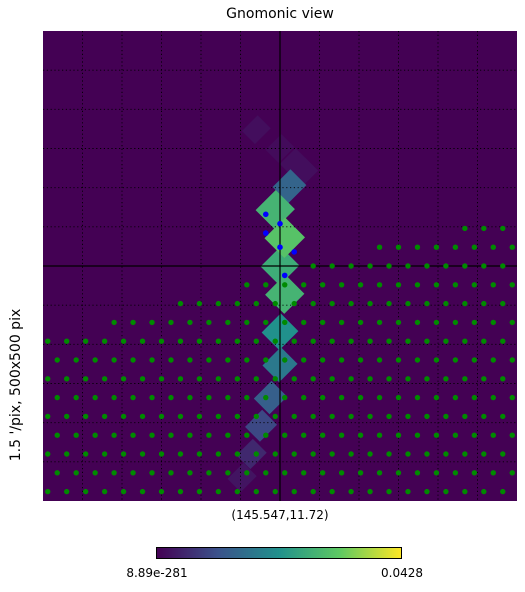  What do you see at coordinates (157, 573) in the screenshot?
I see `colorbar-min-label: 8.89e-281` at bounding box center [157, 573].